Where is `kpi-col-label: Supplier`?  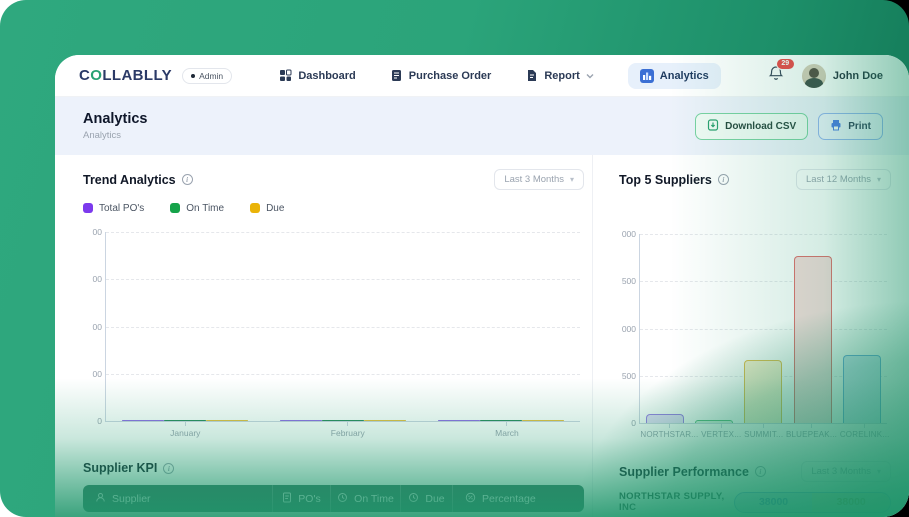 kpi-col-label: Supplier is located at coordinates (131, 498).